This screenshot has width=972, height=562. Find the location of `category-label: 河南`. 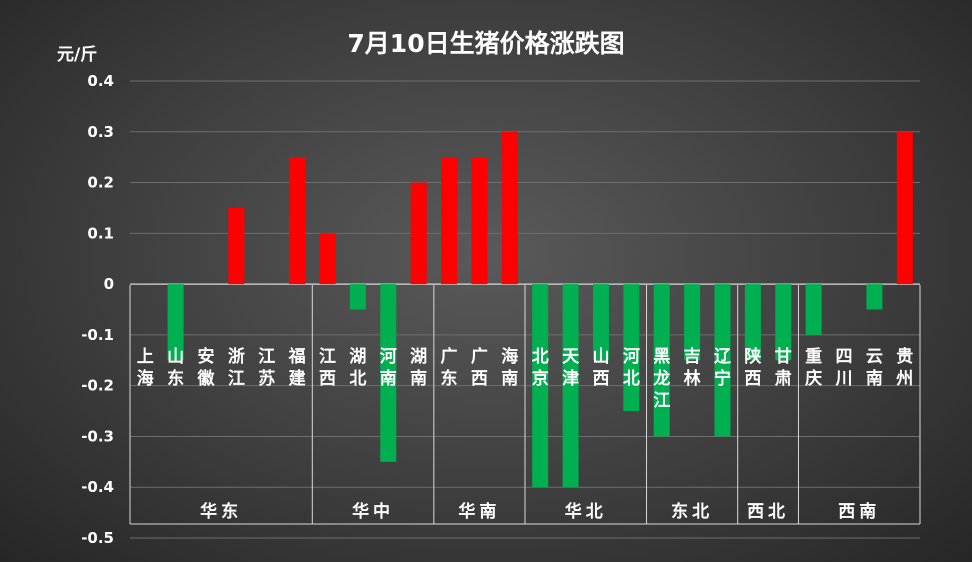

category-label: 河南 is located at coordinates (388, 368).